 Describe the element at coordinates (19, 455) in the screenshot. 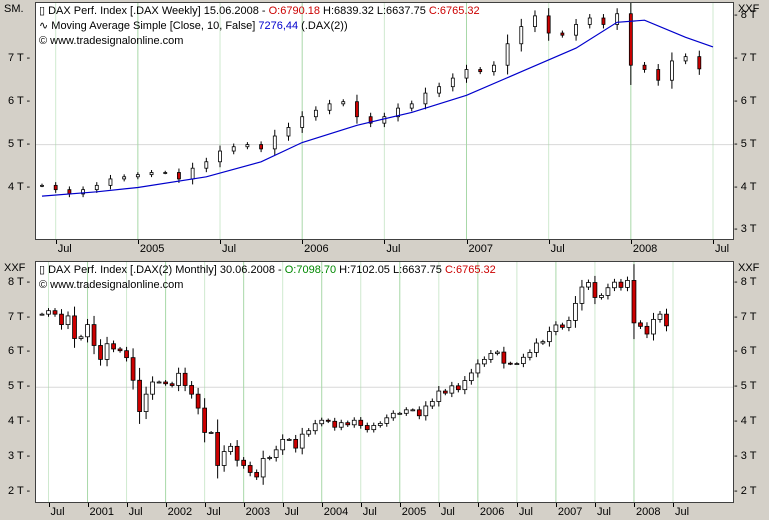

I see `y-tick-label: 3 T -` at that location.